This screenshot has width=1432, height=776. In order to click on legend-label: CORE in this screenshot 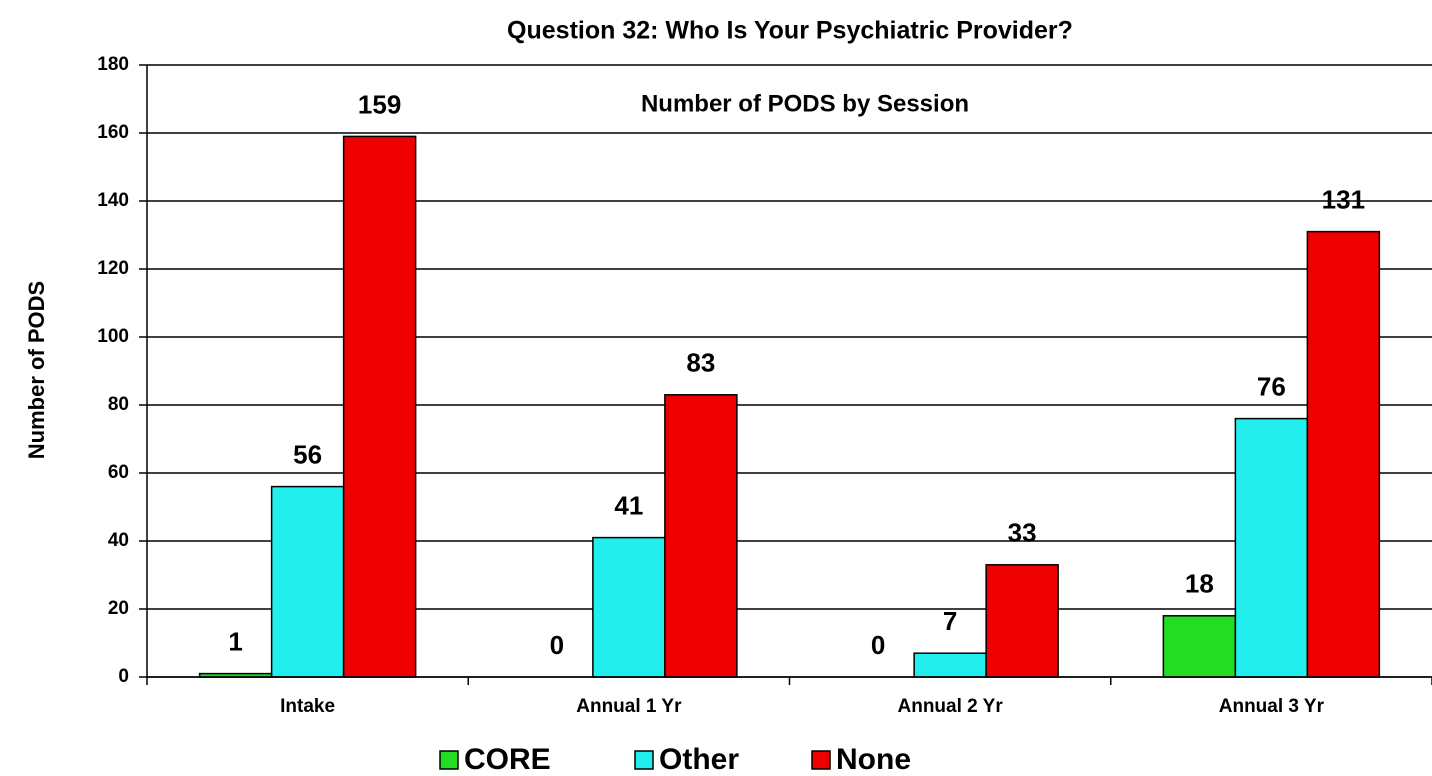, I will do `click(507, 759)`.